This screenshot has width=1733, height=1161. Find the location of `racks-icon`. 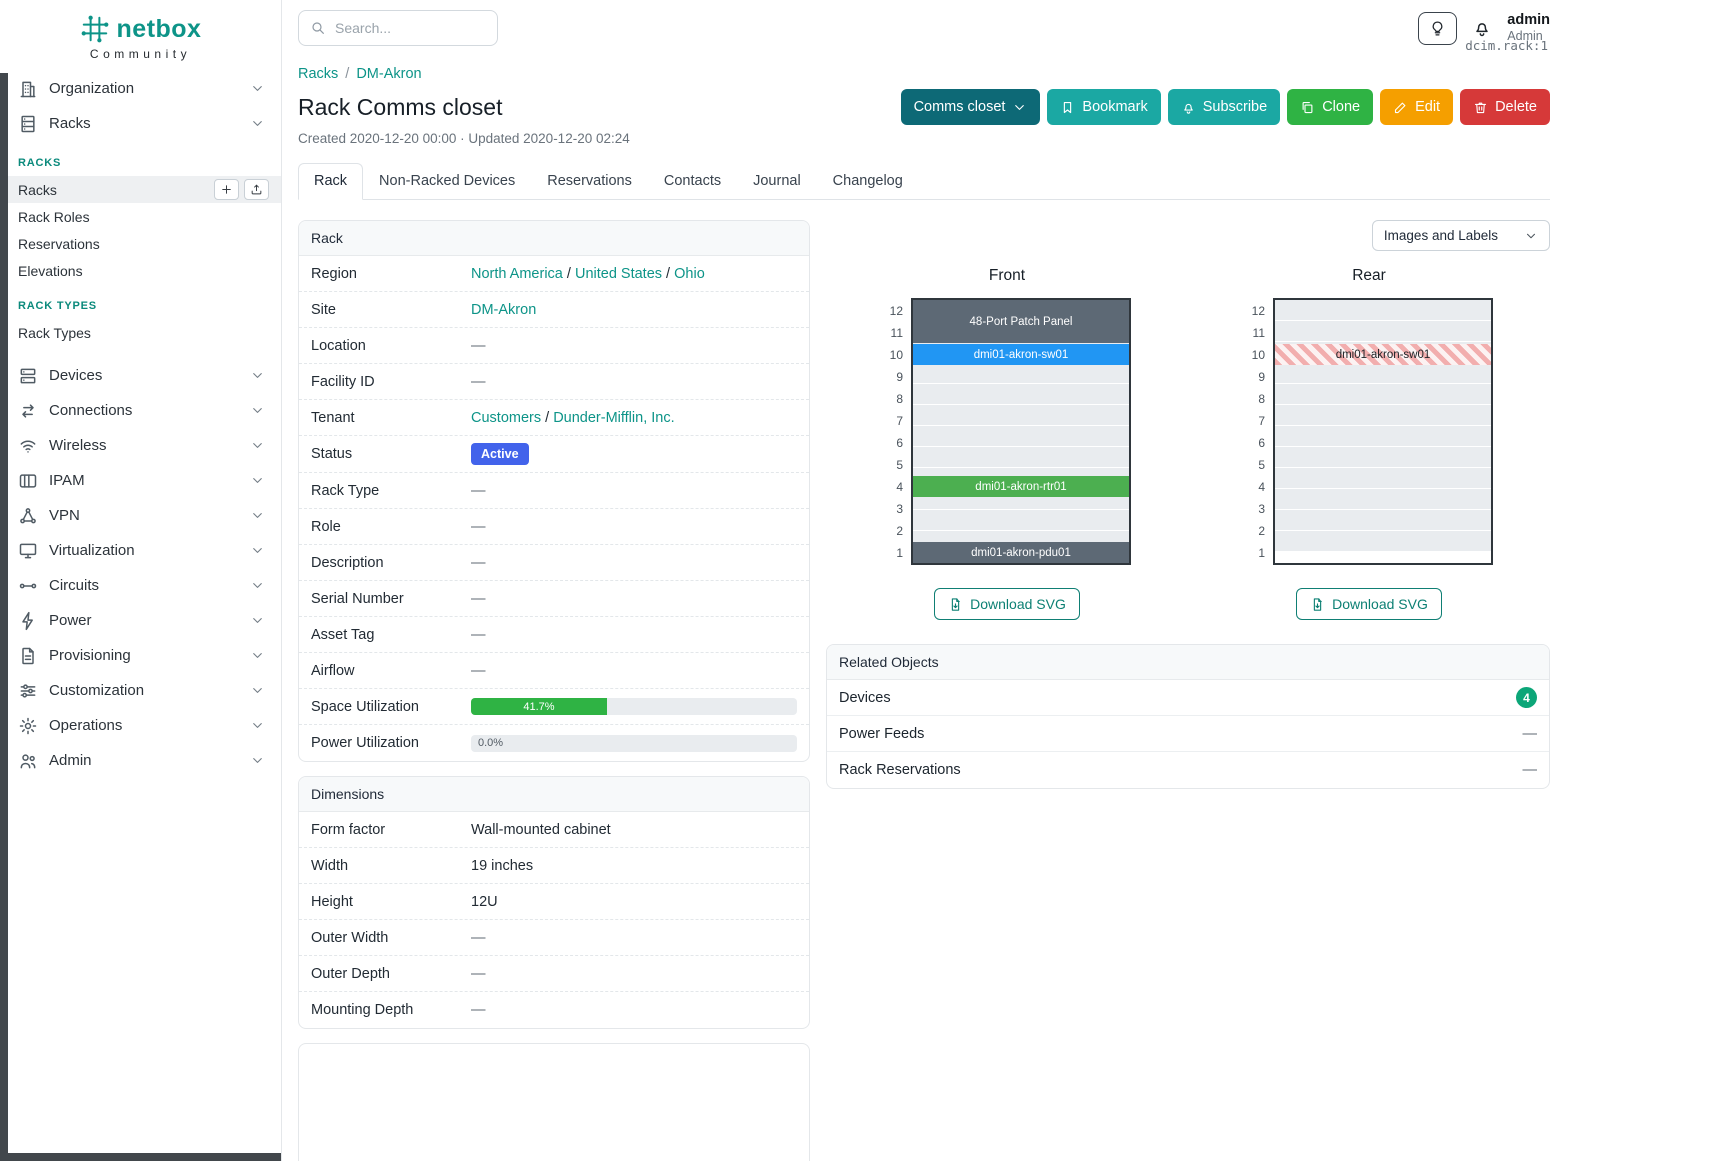

racks-icon is located at coordinates (28, 124).